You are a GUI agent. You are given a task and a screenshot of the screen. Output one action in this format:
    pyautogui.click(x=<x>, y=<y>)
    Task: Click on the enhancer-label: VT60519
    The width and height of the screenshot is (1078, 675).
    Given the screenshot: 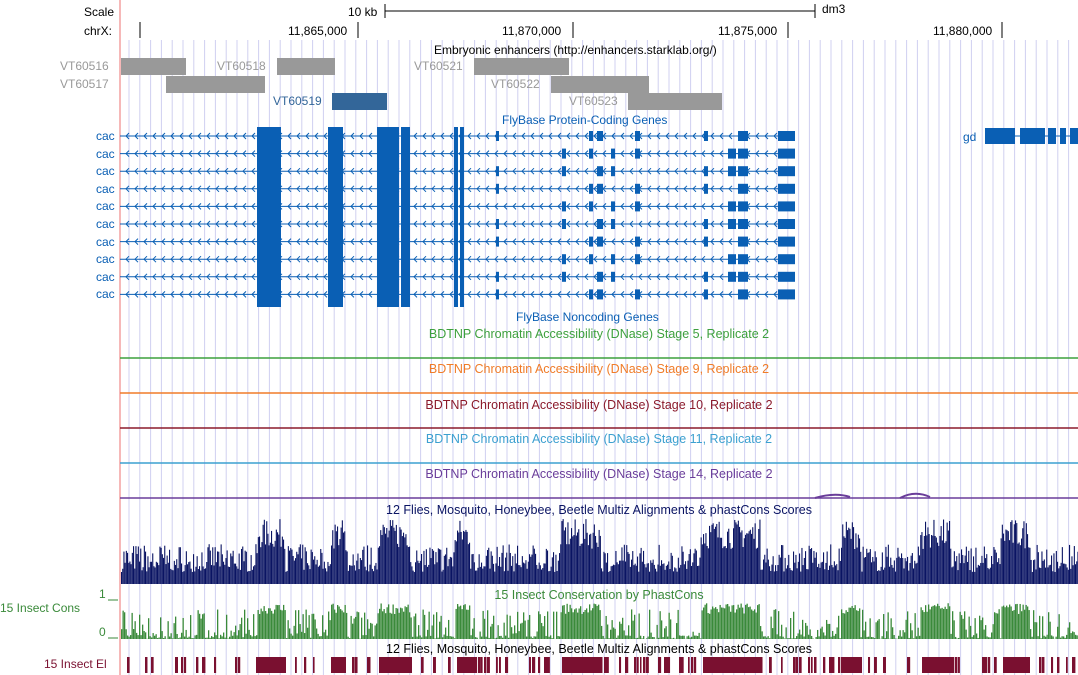 What is the action you would take?
    pyautogui.click(x=297, y=101)
    